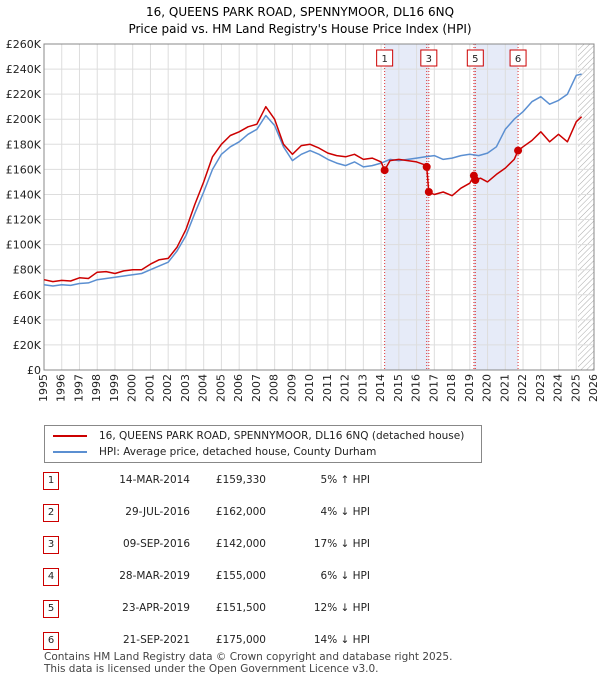 This screenshot has height=680, width=600. I want to click on x-tick-label: 2003, so click(185, 388).